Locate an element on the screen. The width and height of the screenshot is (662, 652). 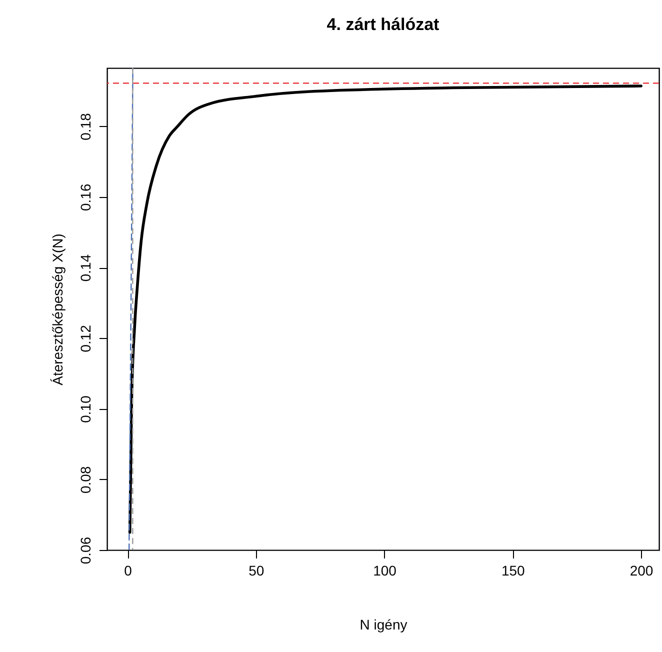
x-tick-label: 0 is located at coordinates (128, 570).